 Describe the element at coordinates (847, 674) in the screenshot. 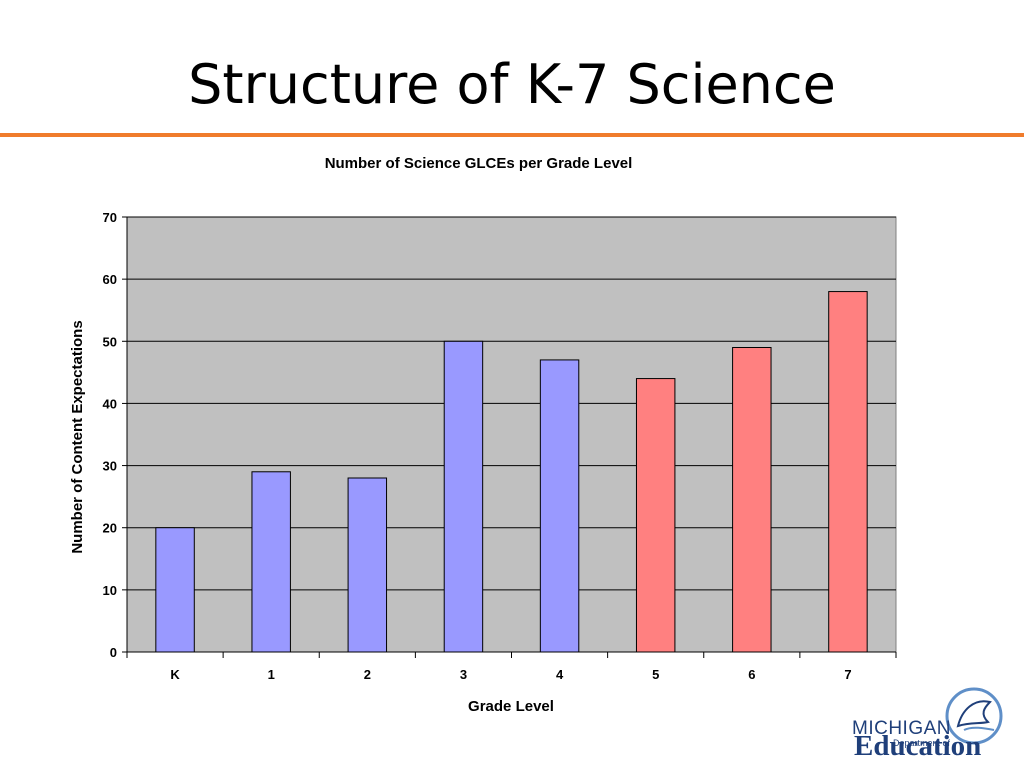

I see `x-tick-label: 7` at that location.